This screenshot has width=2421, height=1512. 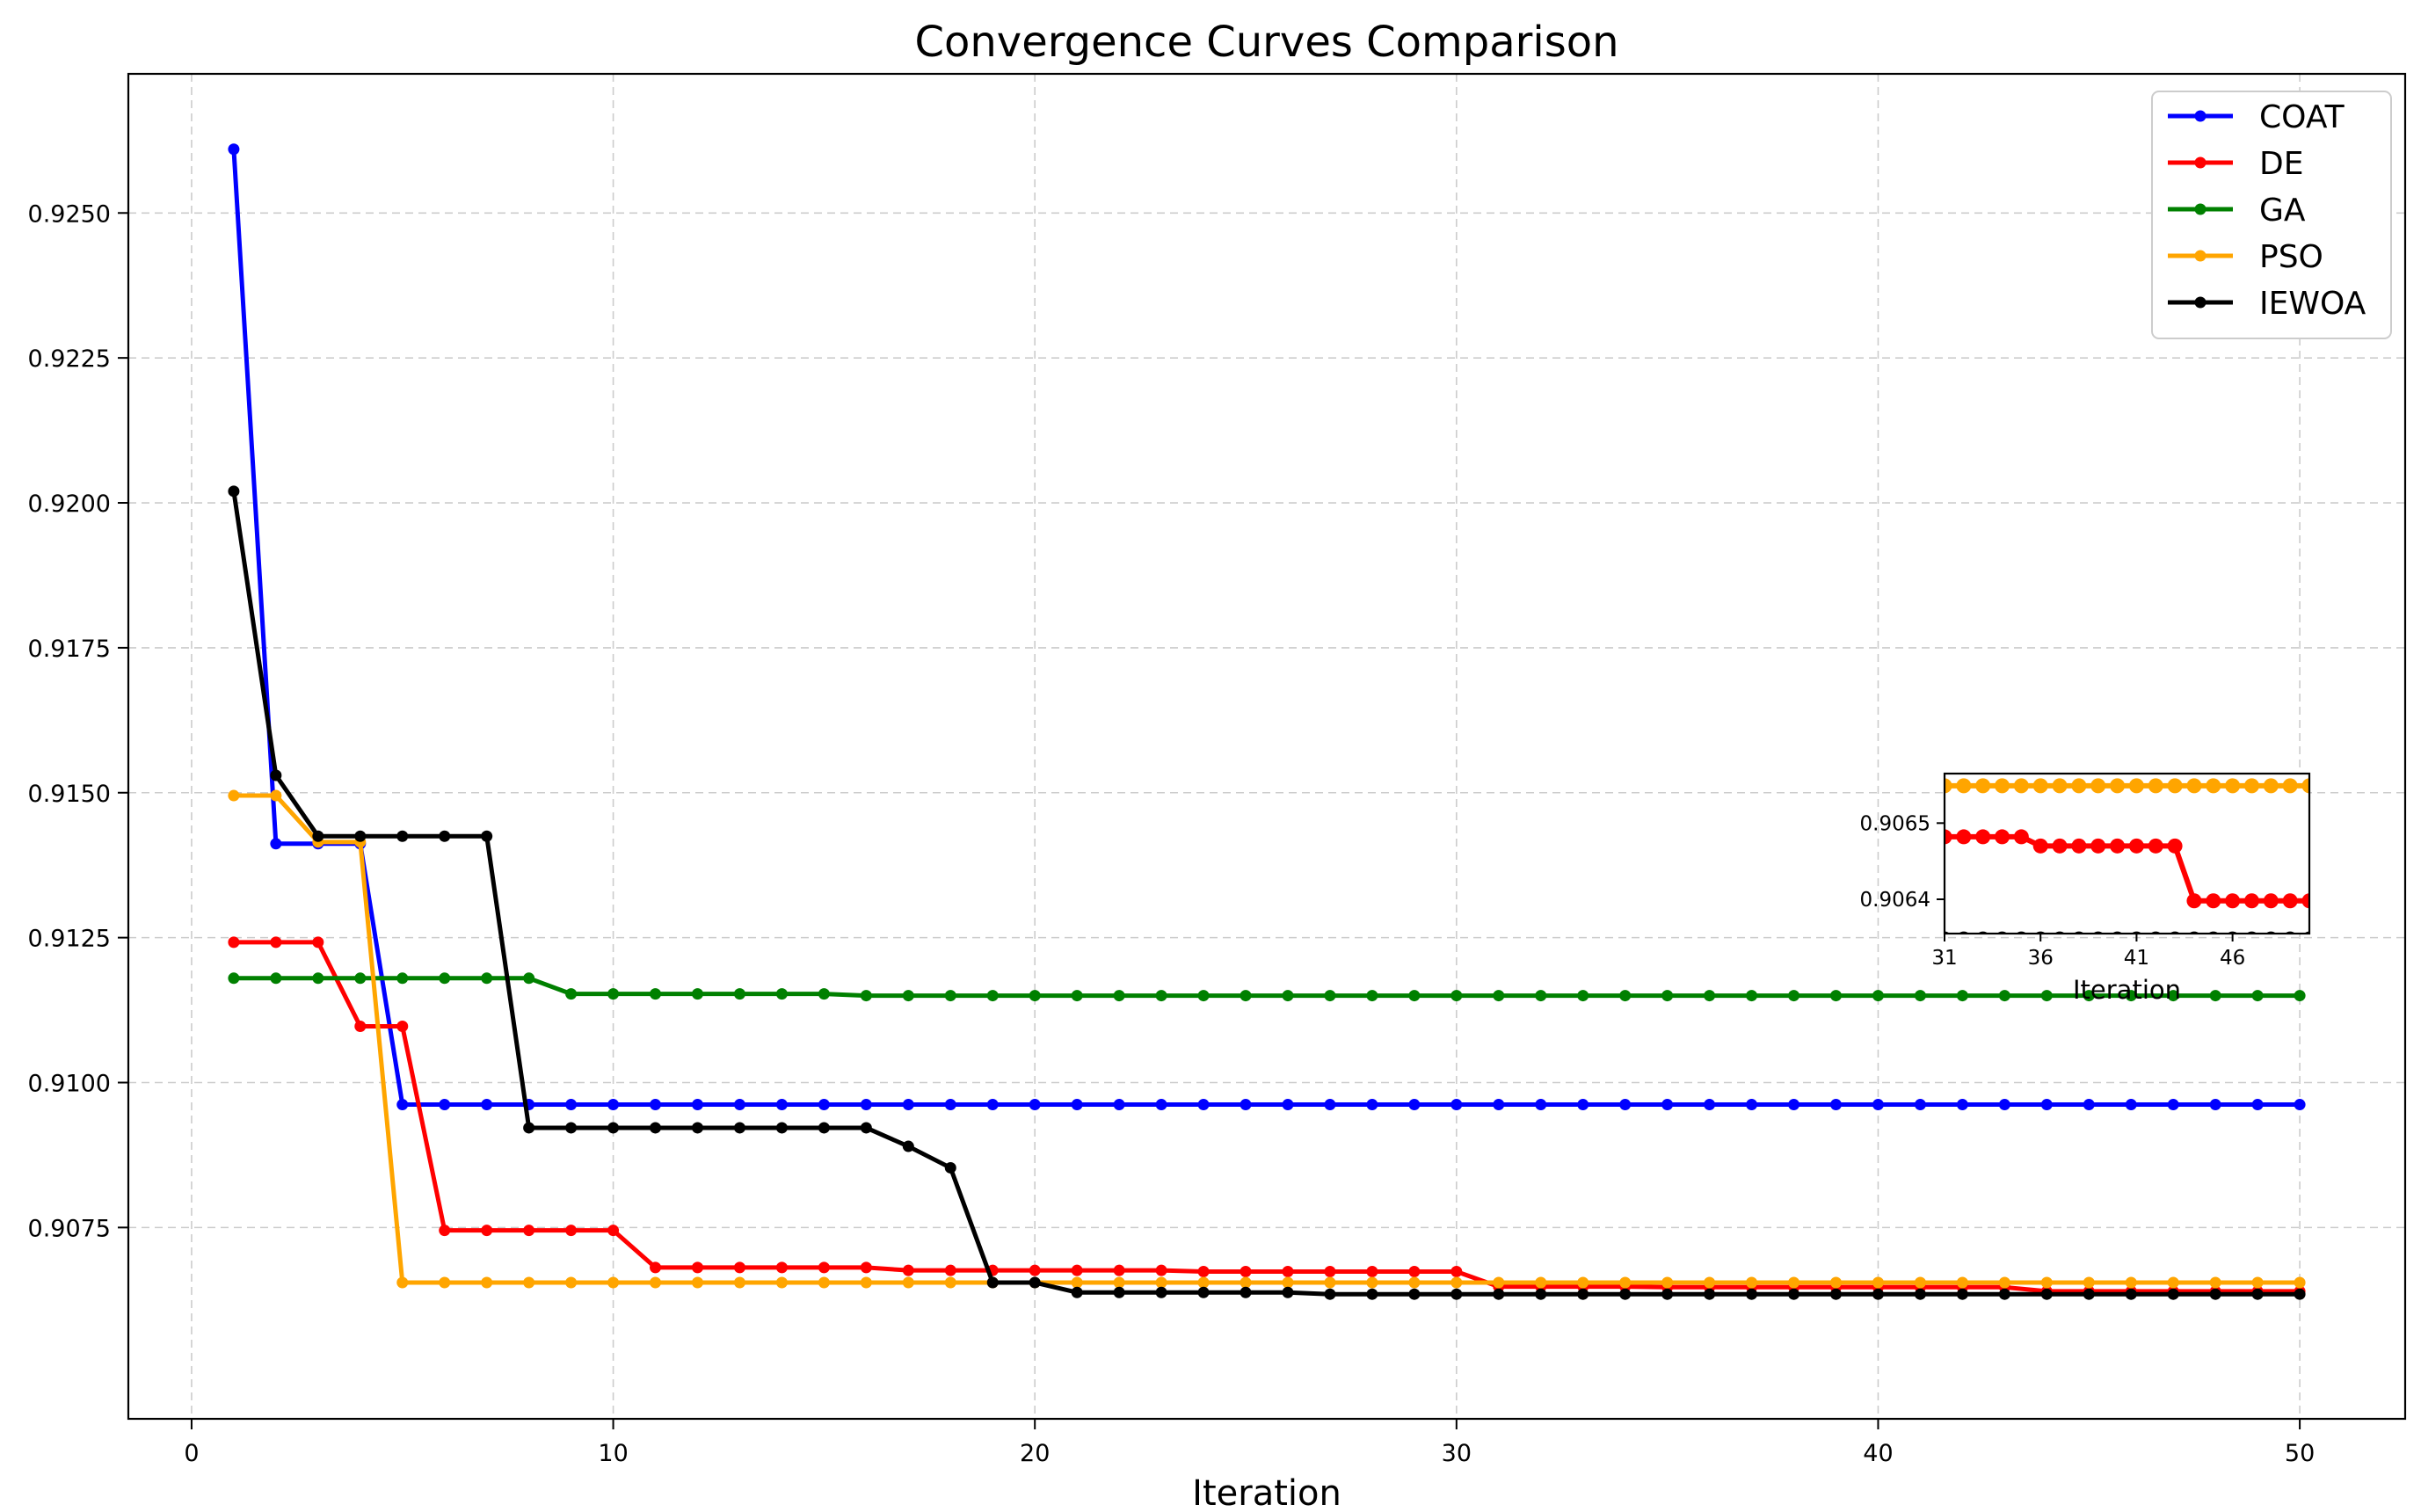 What do you see at coordinates (70, 1229) in the screenshot?
I see `y-tick-label: 0.9075` at bounding box center [70, 1229].